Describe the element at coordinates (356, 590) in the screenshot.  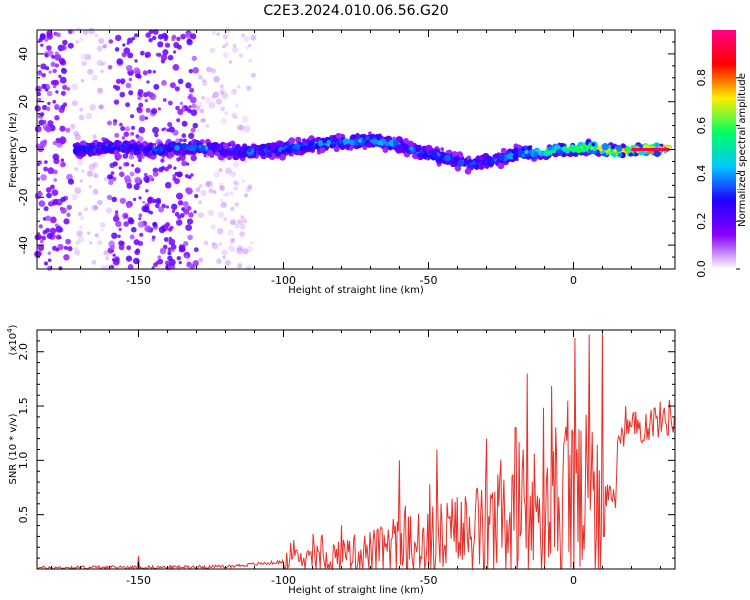
I see `snr-x-label: Height of straight line (km)` at that location.